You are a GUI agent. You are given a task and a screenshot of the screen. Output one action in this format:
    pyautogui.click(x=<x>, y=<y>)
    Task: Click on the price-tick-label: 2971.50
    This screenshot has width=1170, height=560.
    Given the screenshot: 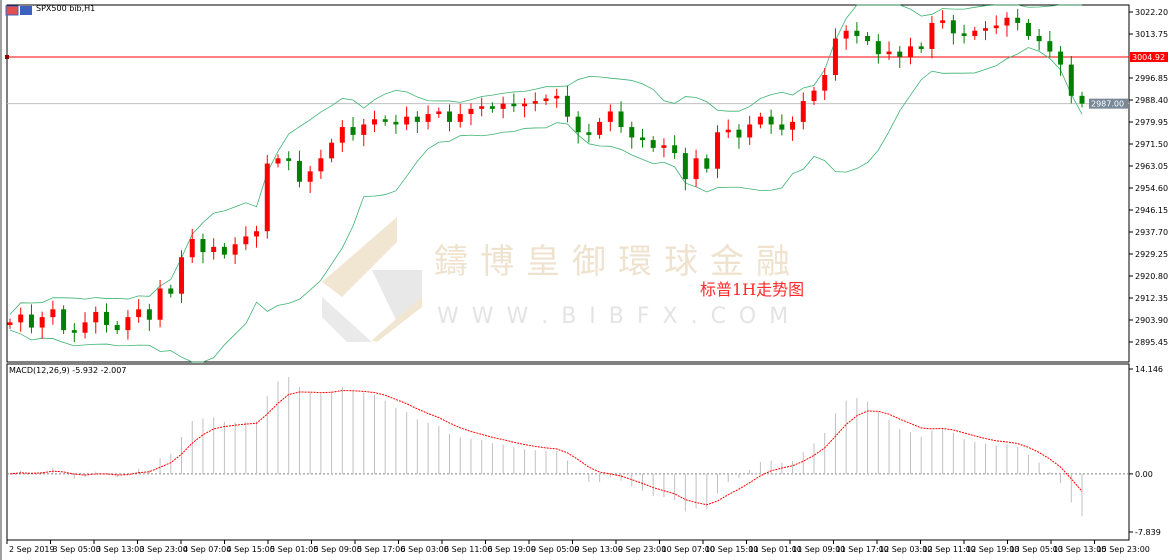 What is the action you would take?
    pyautogui.click(x=1151, y=144)
    